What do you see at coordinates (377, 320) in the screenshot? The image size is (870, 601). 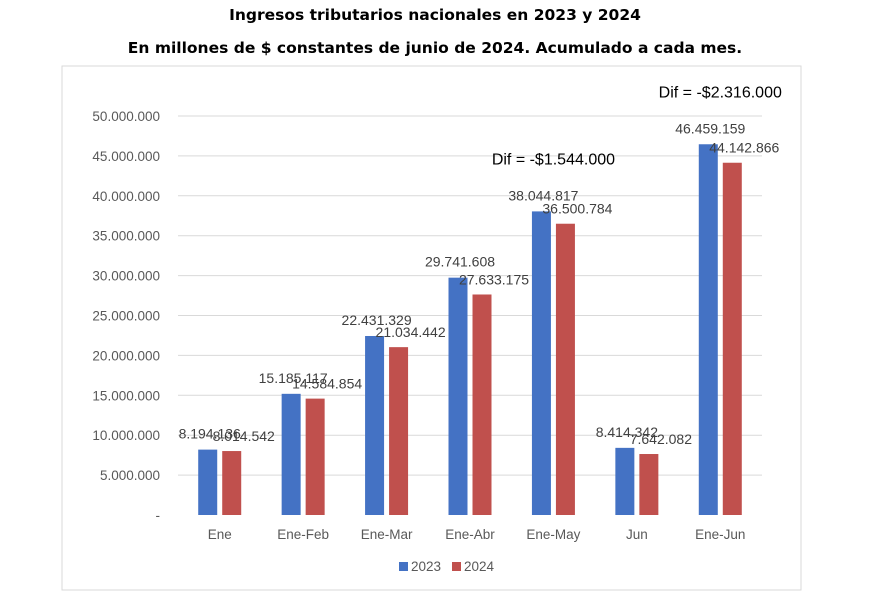 I see `data-label-2023: 22.431.329` at bounding box center [377, 320].